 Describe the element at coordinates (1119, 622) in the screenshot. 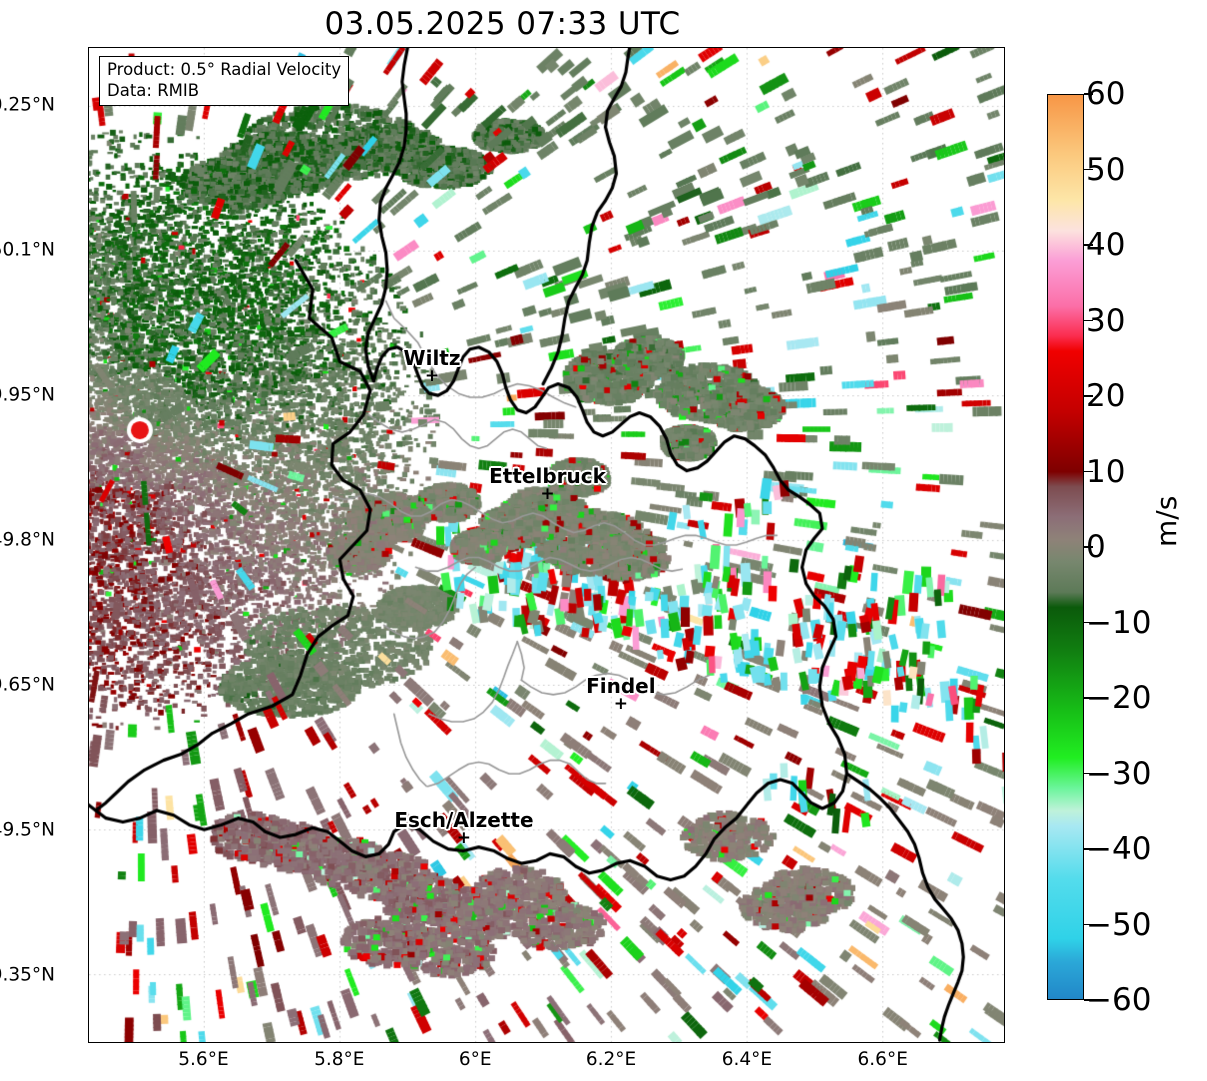

I see `colorbar-tick-label: −10` at that location.